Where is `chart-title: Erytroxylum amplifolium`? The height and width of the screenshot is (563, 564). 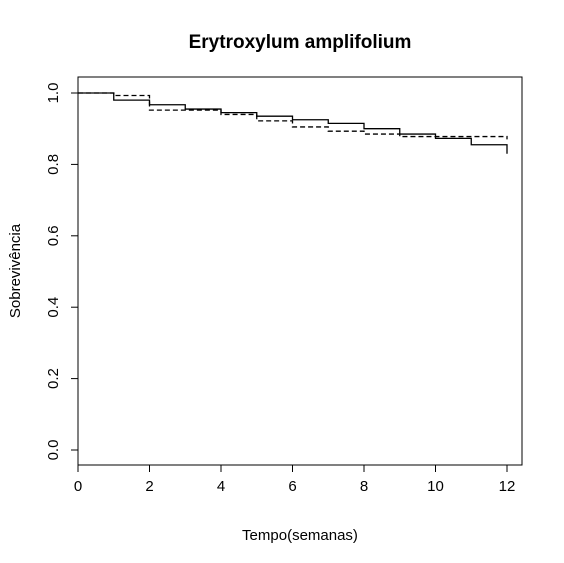 chart-title: Erytroxylum amplifolium is located at coordinates (300, 42).